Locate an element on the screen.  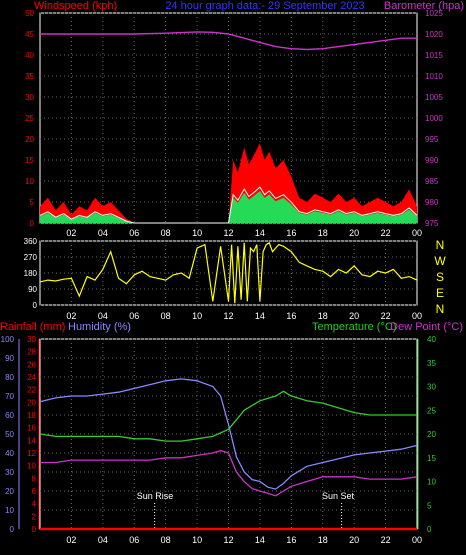
windspeed-tick-label: 5 is located at coordinates (32, 202).